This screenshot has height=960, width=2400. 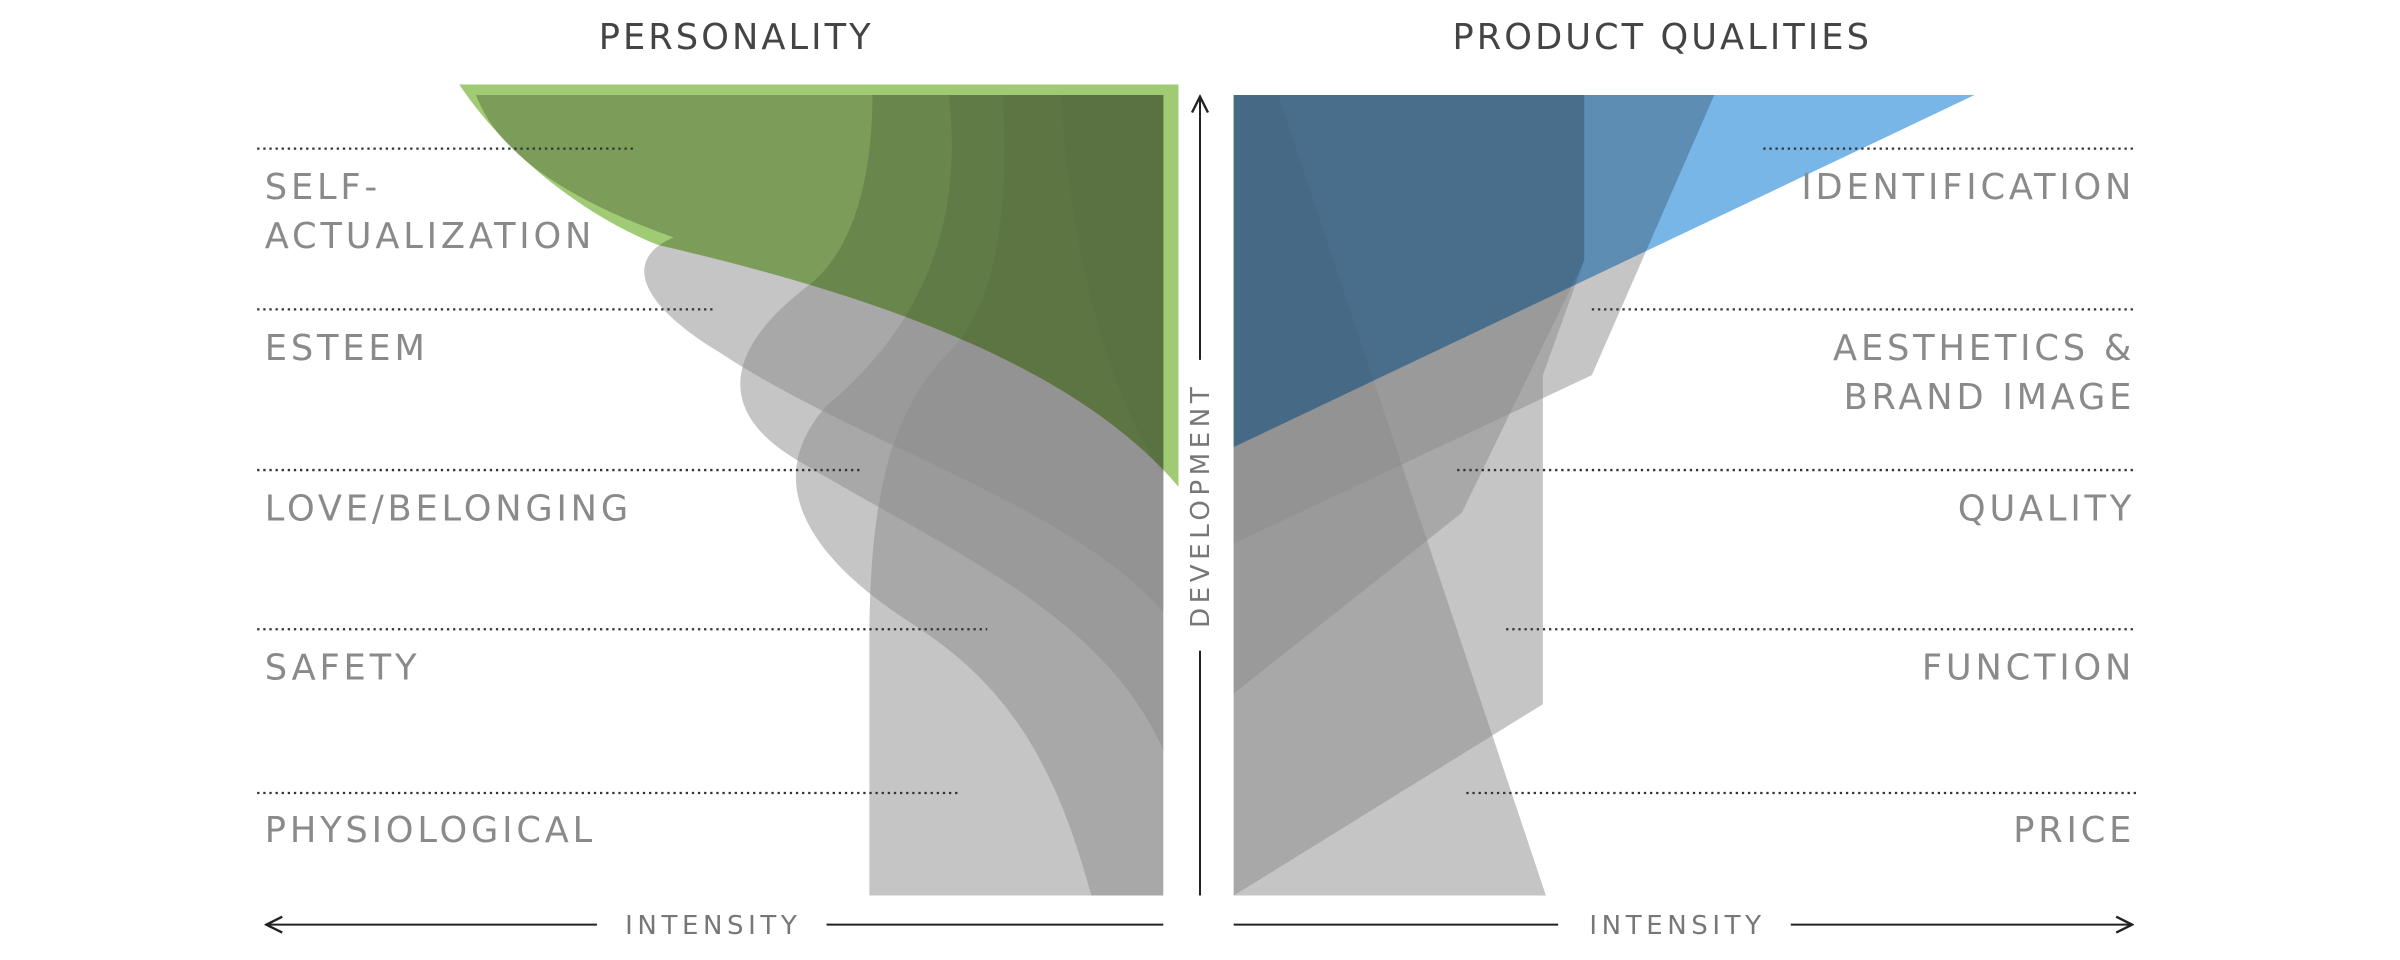 I want to click on axis-label: DEVELOPMENT, so click(x=1201, y=505).